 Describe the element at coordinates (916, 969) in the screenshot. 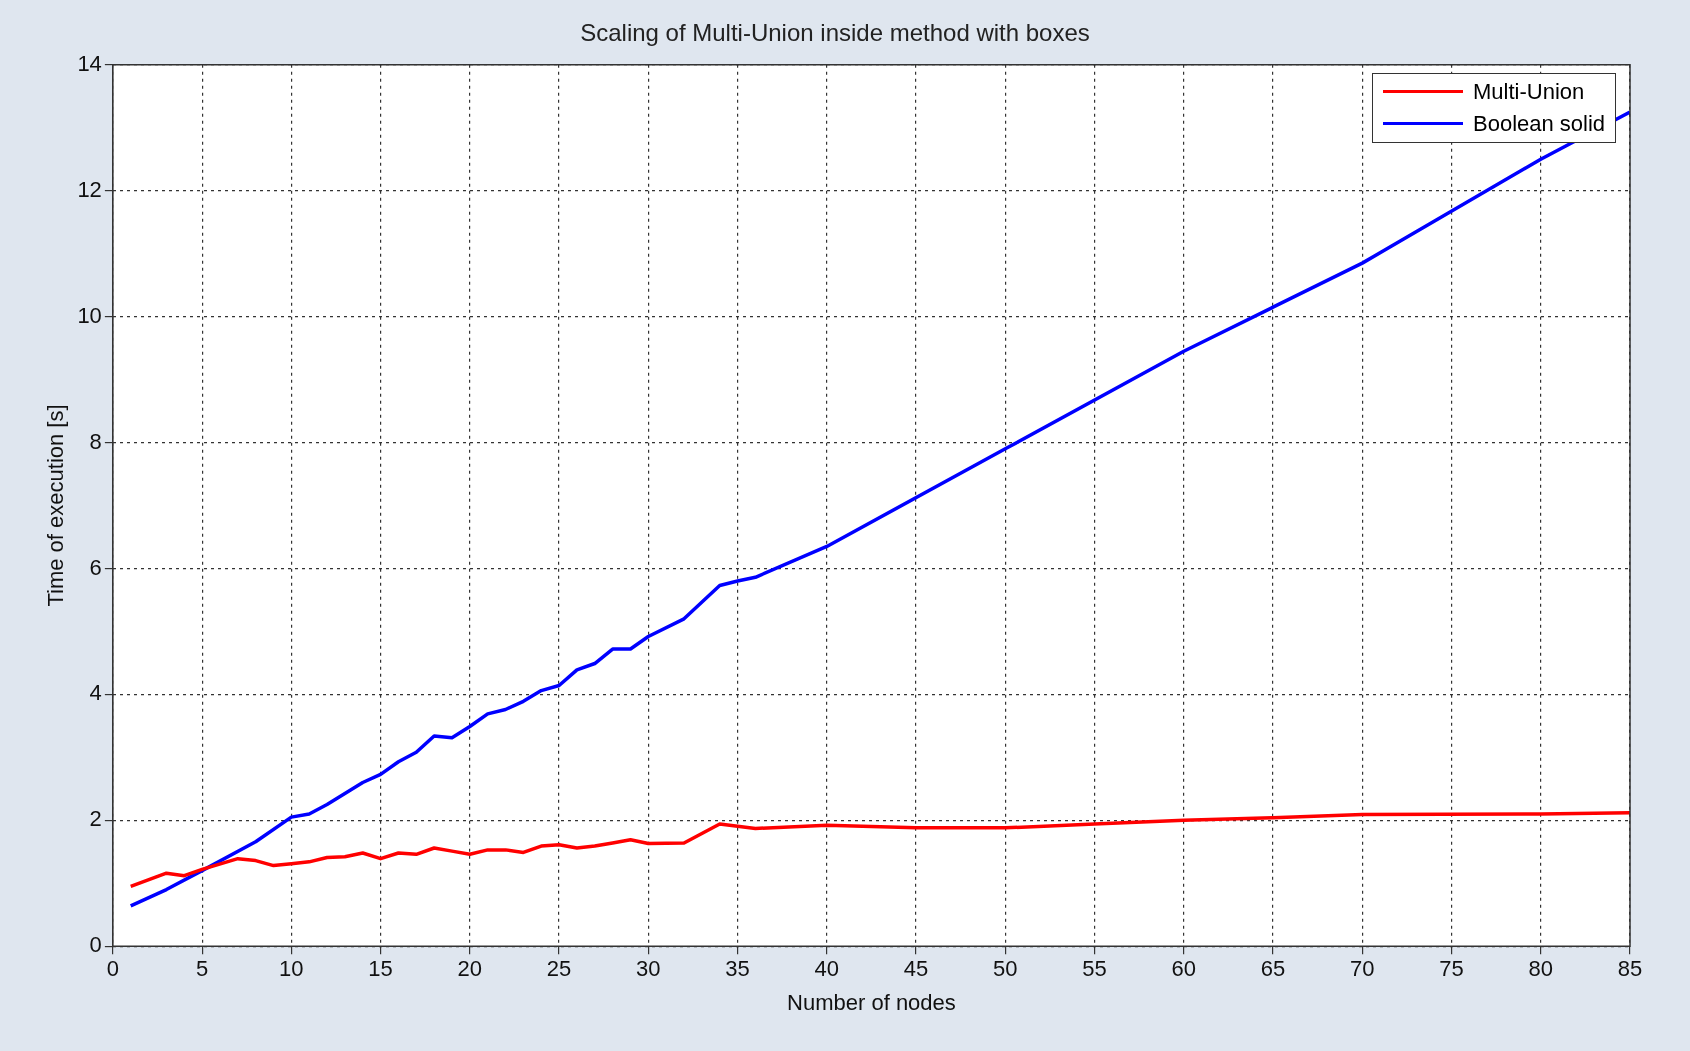

I see `x-tick-label: 45` at that location.